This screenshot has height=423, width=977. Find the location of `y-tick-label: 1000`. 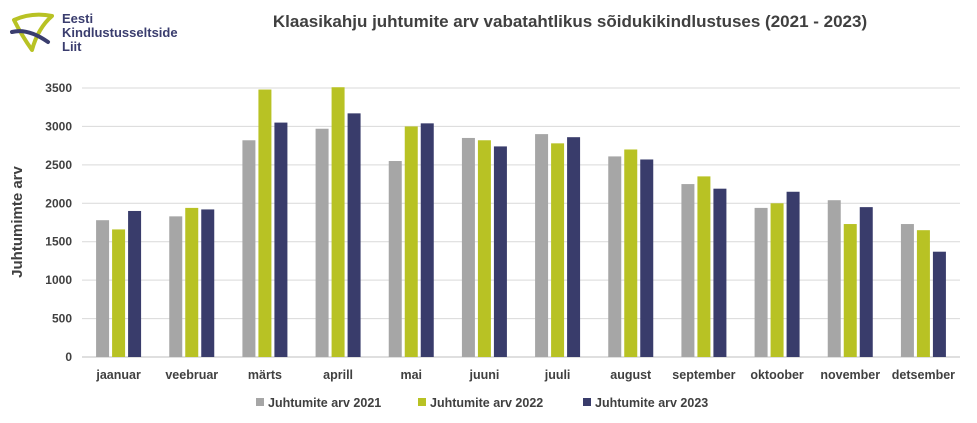

y-tick-label: 1000 is located at coordinates (58, 280).